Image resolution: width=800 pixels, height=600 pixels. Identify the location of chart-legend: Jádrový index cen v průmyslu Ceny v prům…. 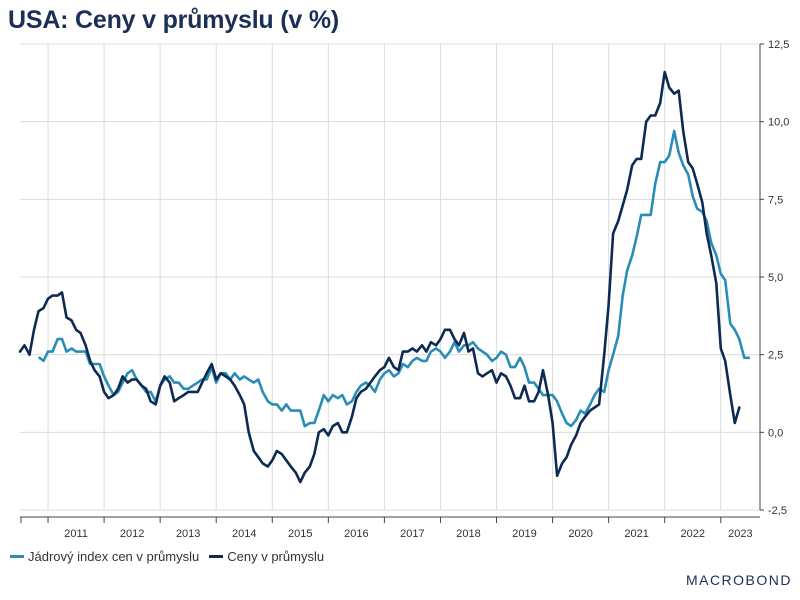
(167, 556).